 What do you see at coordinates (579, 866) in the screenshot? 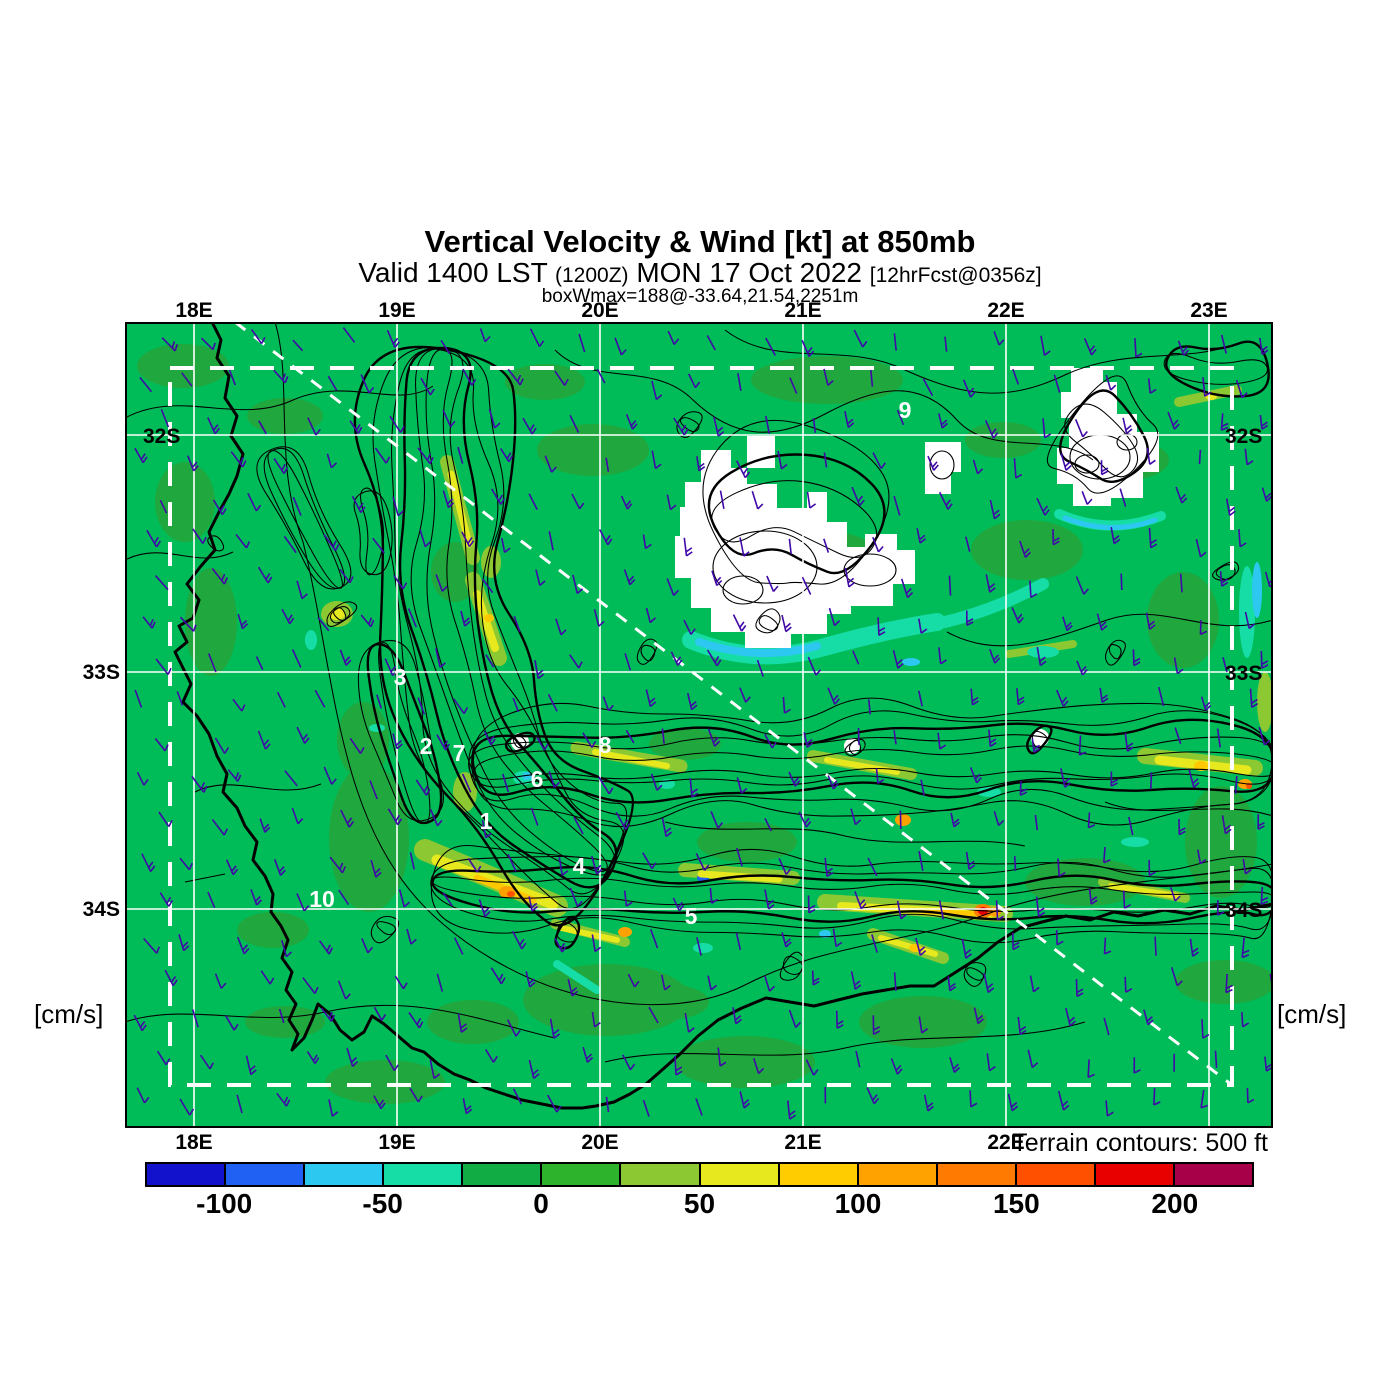
I see `map-marker-4: 4` at bounding box center [579, 866].